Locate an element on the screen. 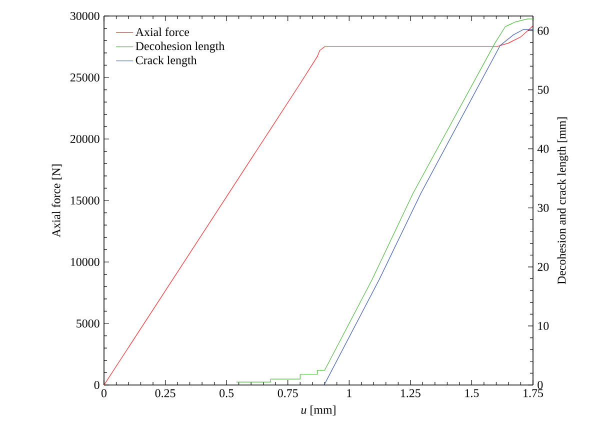 Image resolution: width=602 pixels, height=434 pixels. y-tick-label: 25000 is located at coordinates (85, 77).